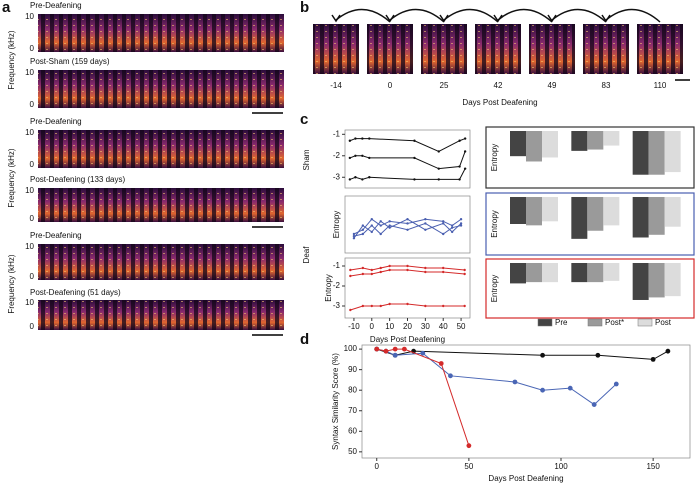  What do you see at coordinates (606, 85) in the screenshot?
I see `day-label: 83` at bounding box center [606, 85].